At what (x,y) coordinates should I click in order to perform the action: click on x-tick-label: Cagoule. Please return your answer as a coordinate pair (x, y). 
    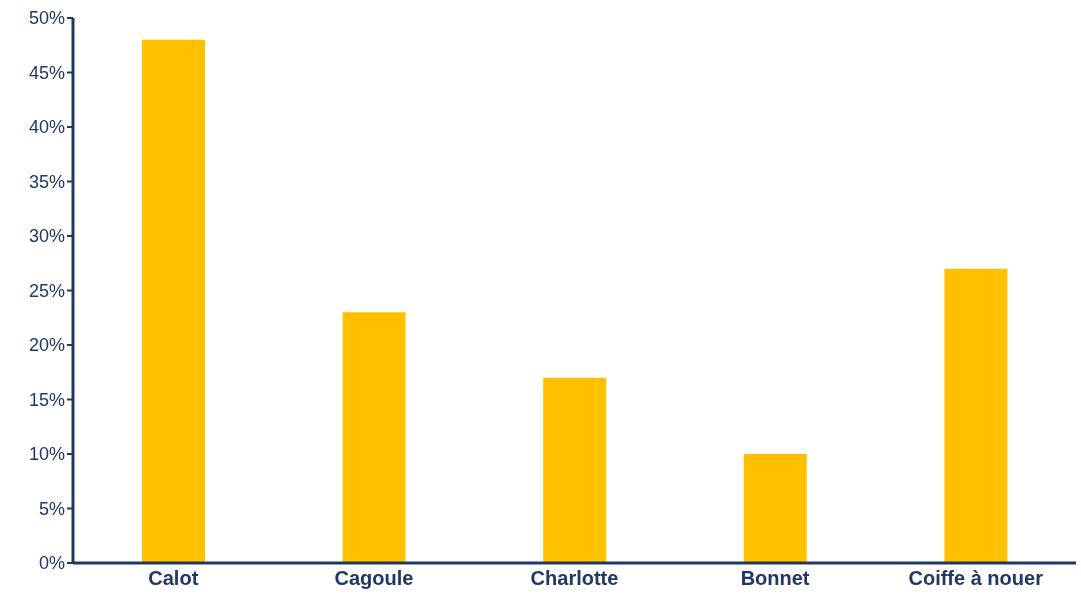
    Looking at the image, I should click on (374, 578).